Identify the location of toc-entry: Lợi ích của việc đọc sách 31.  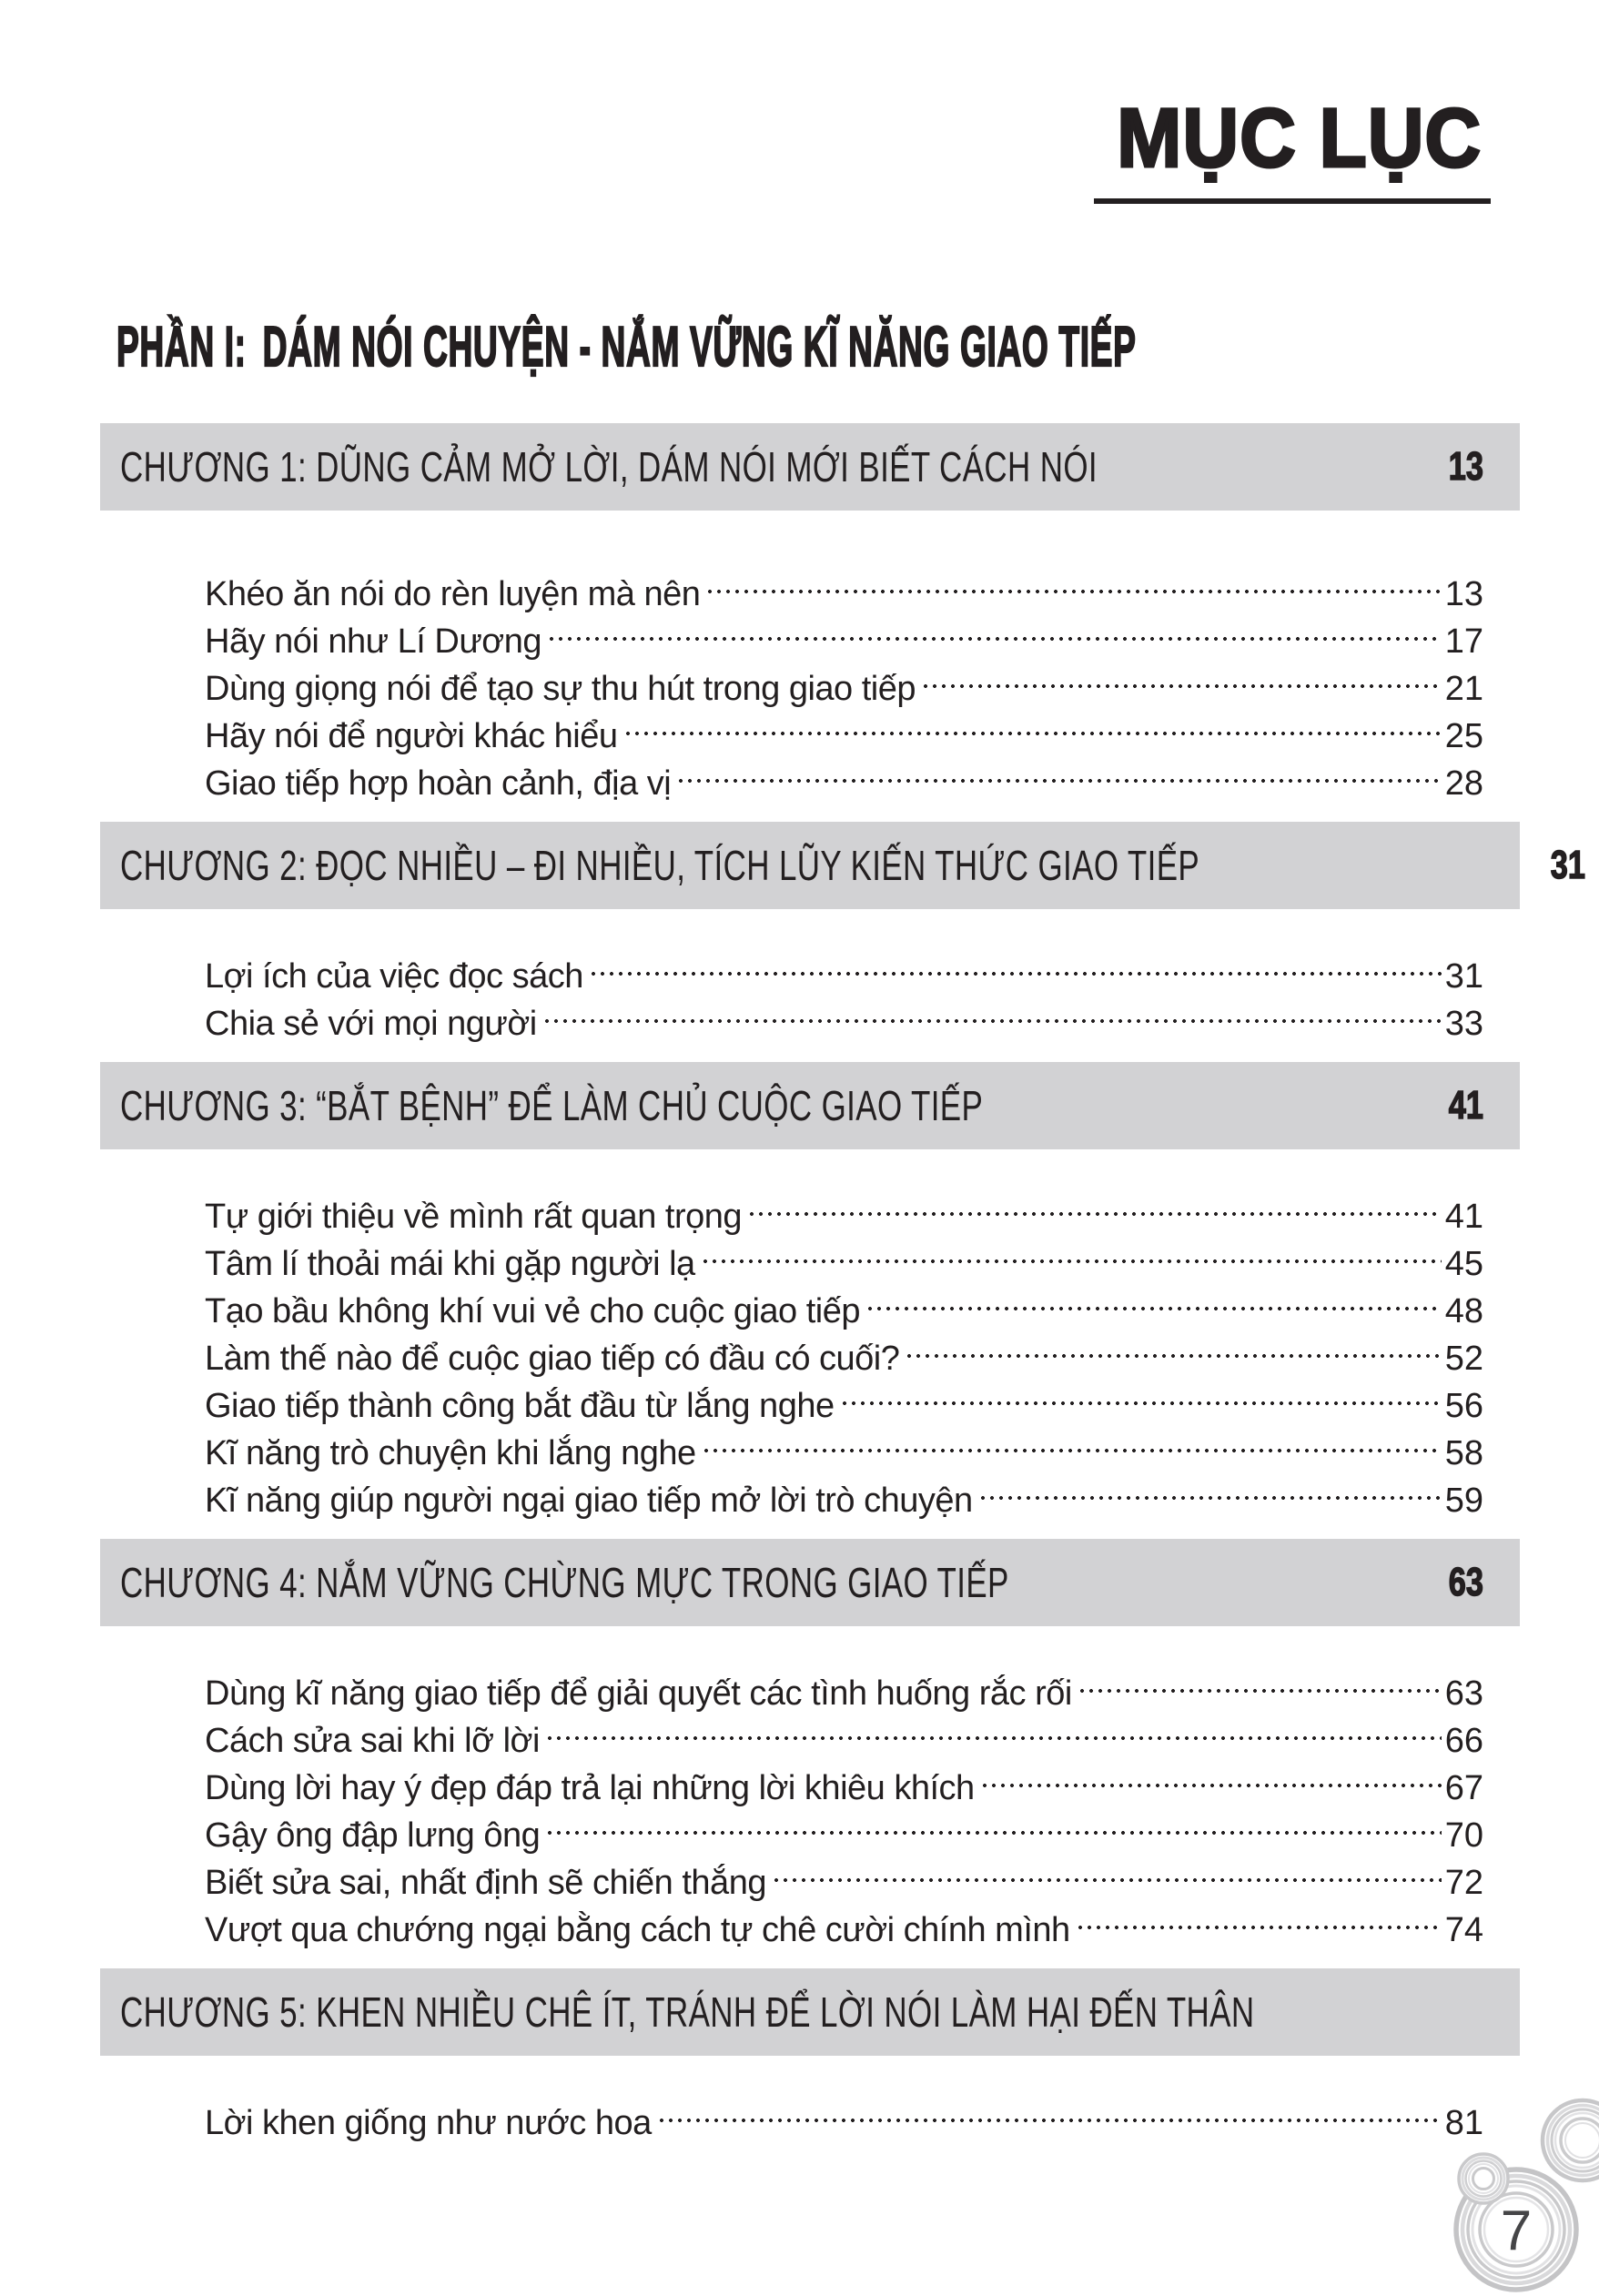
(844, 968).